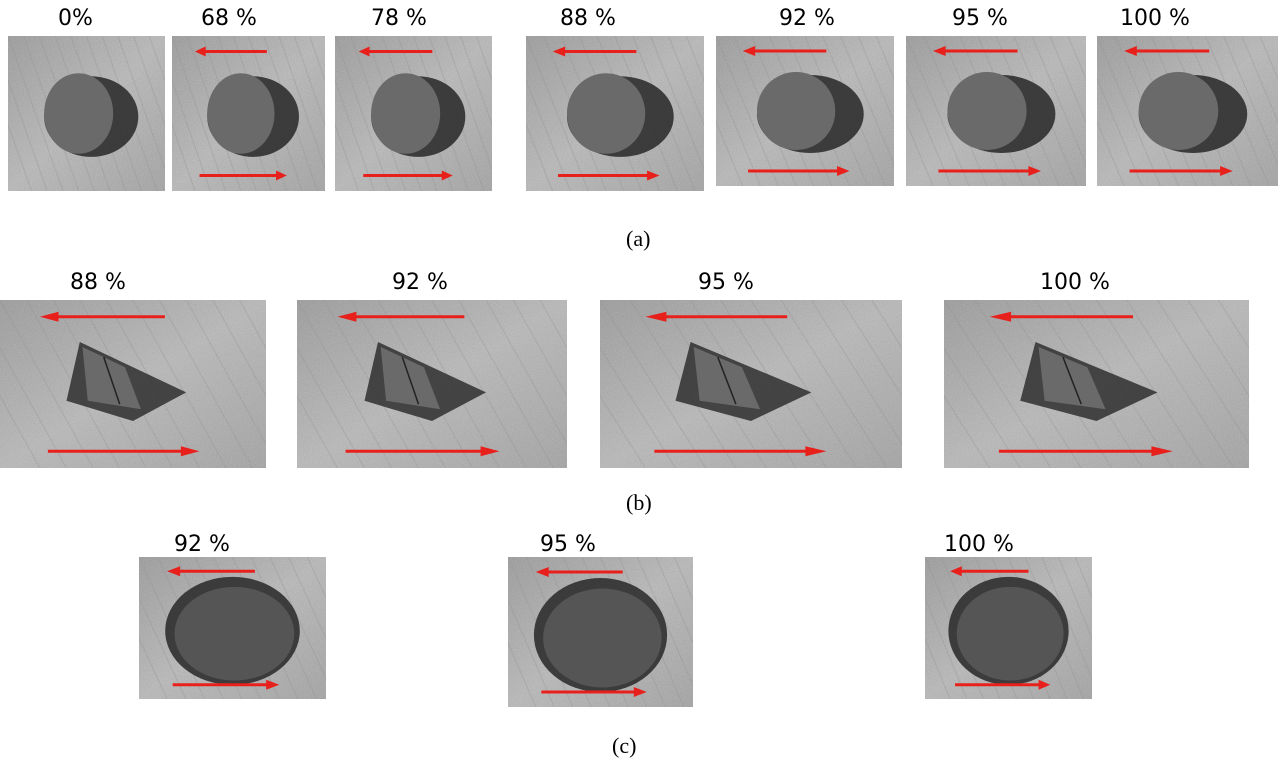 The height and width of the screenshot is (760, 1284). What do you see at coordinates (1096, 384) in the screenshot?
I see `sem-image-b4` at bounding box center [1096, 384].